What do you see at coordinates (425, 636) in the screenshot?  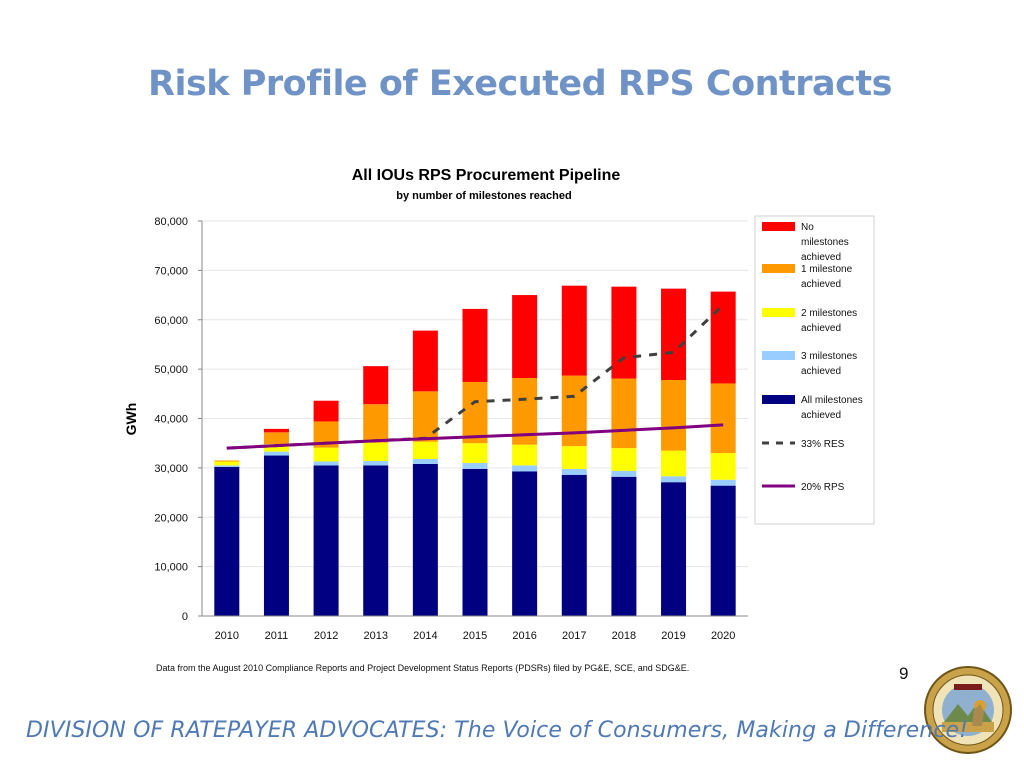 I see `x-tick-label: 2014` at bounding box center [425, 636].